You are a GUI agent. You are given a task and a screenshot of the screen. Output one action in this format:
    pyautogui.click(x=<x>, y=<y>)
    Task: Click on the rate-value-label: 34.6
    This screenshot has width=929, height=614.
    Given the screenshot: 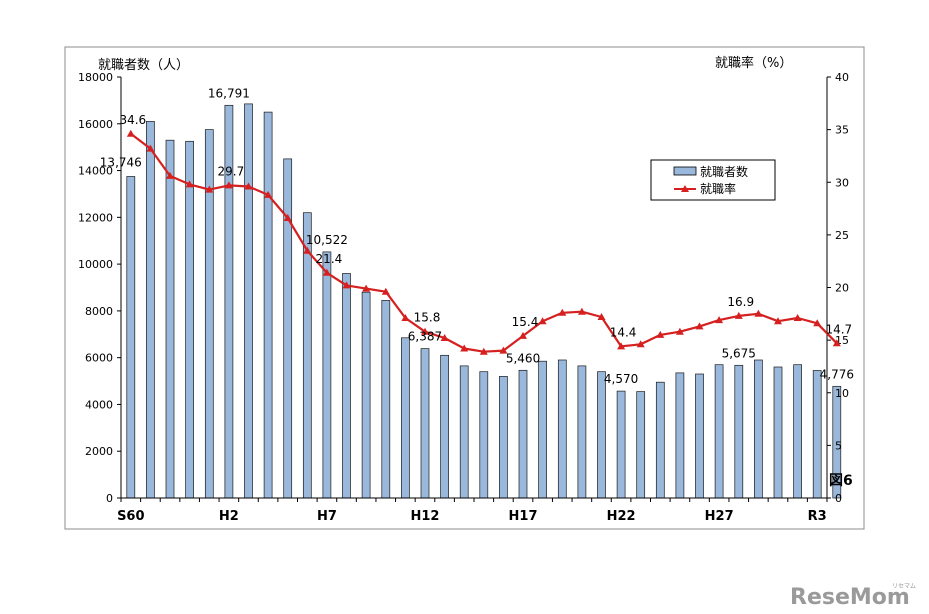 What is the action you would take?
    pyautogui.click(x=132, y=120)
    